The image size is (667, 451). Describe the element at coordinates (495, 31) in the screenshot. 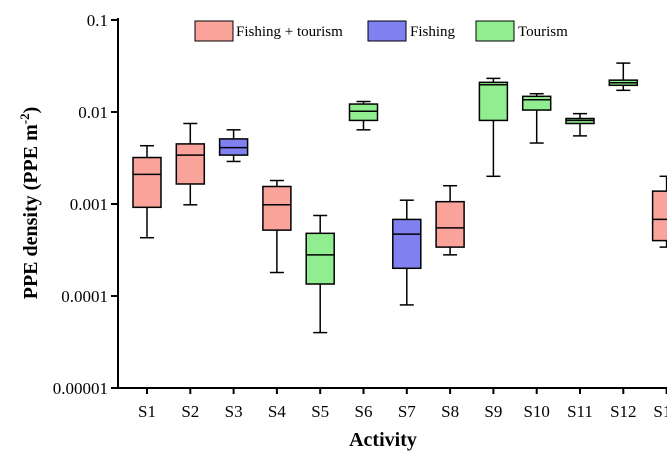

I see `legend-swatch-tourism` at that location.